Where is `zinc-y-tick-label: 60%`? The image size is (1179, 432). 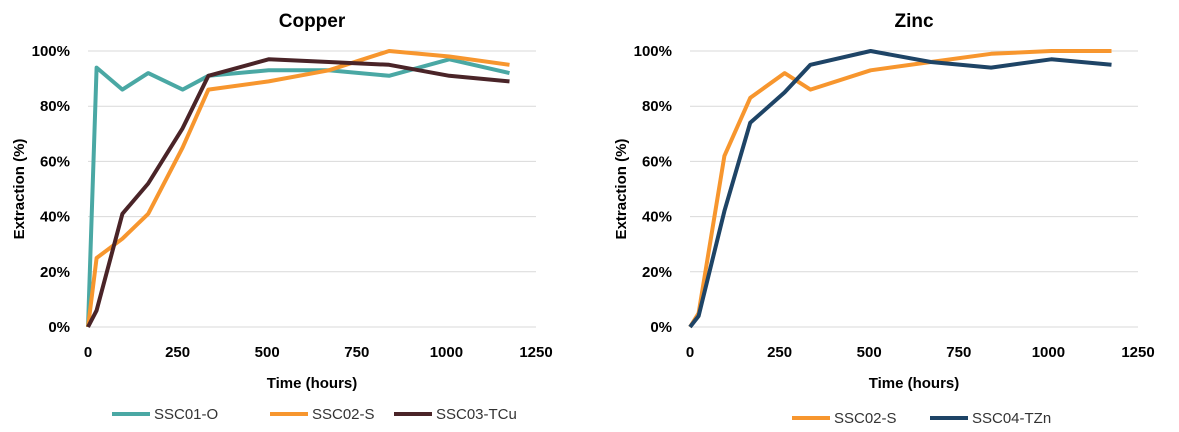 zinc-y-tick-label: 60% is located at coordinates (657, 161).